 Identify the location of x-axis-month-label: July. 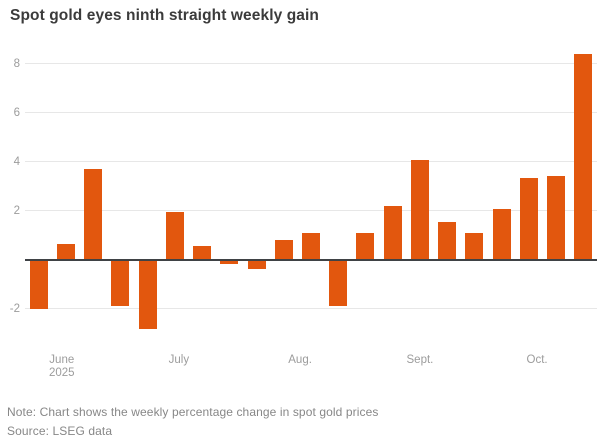
(179, 360).